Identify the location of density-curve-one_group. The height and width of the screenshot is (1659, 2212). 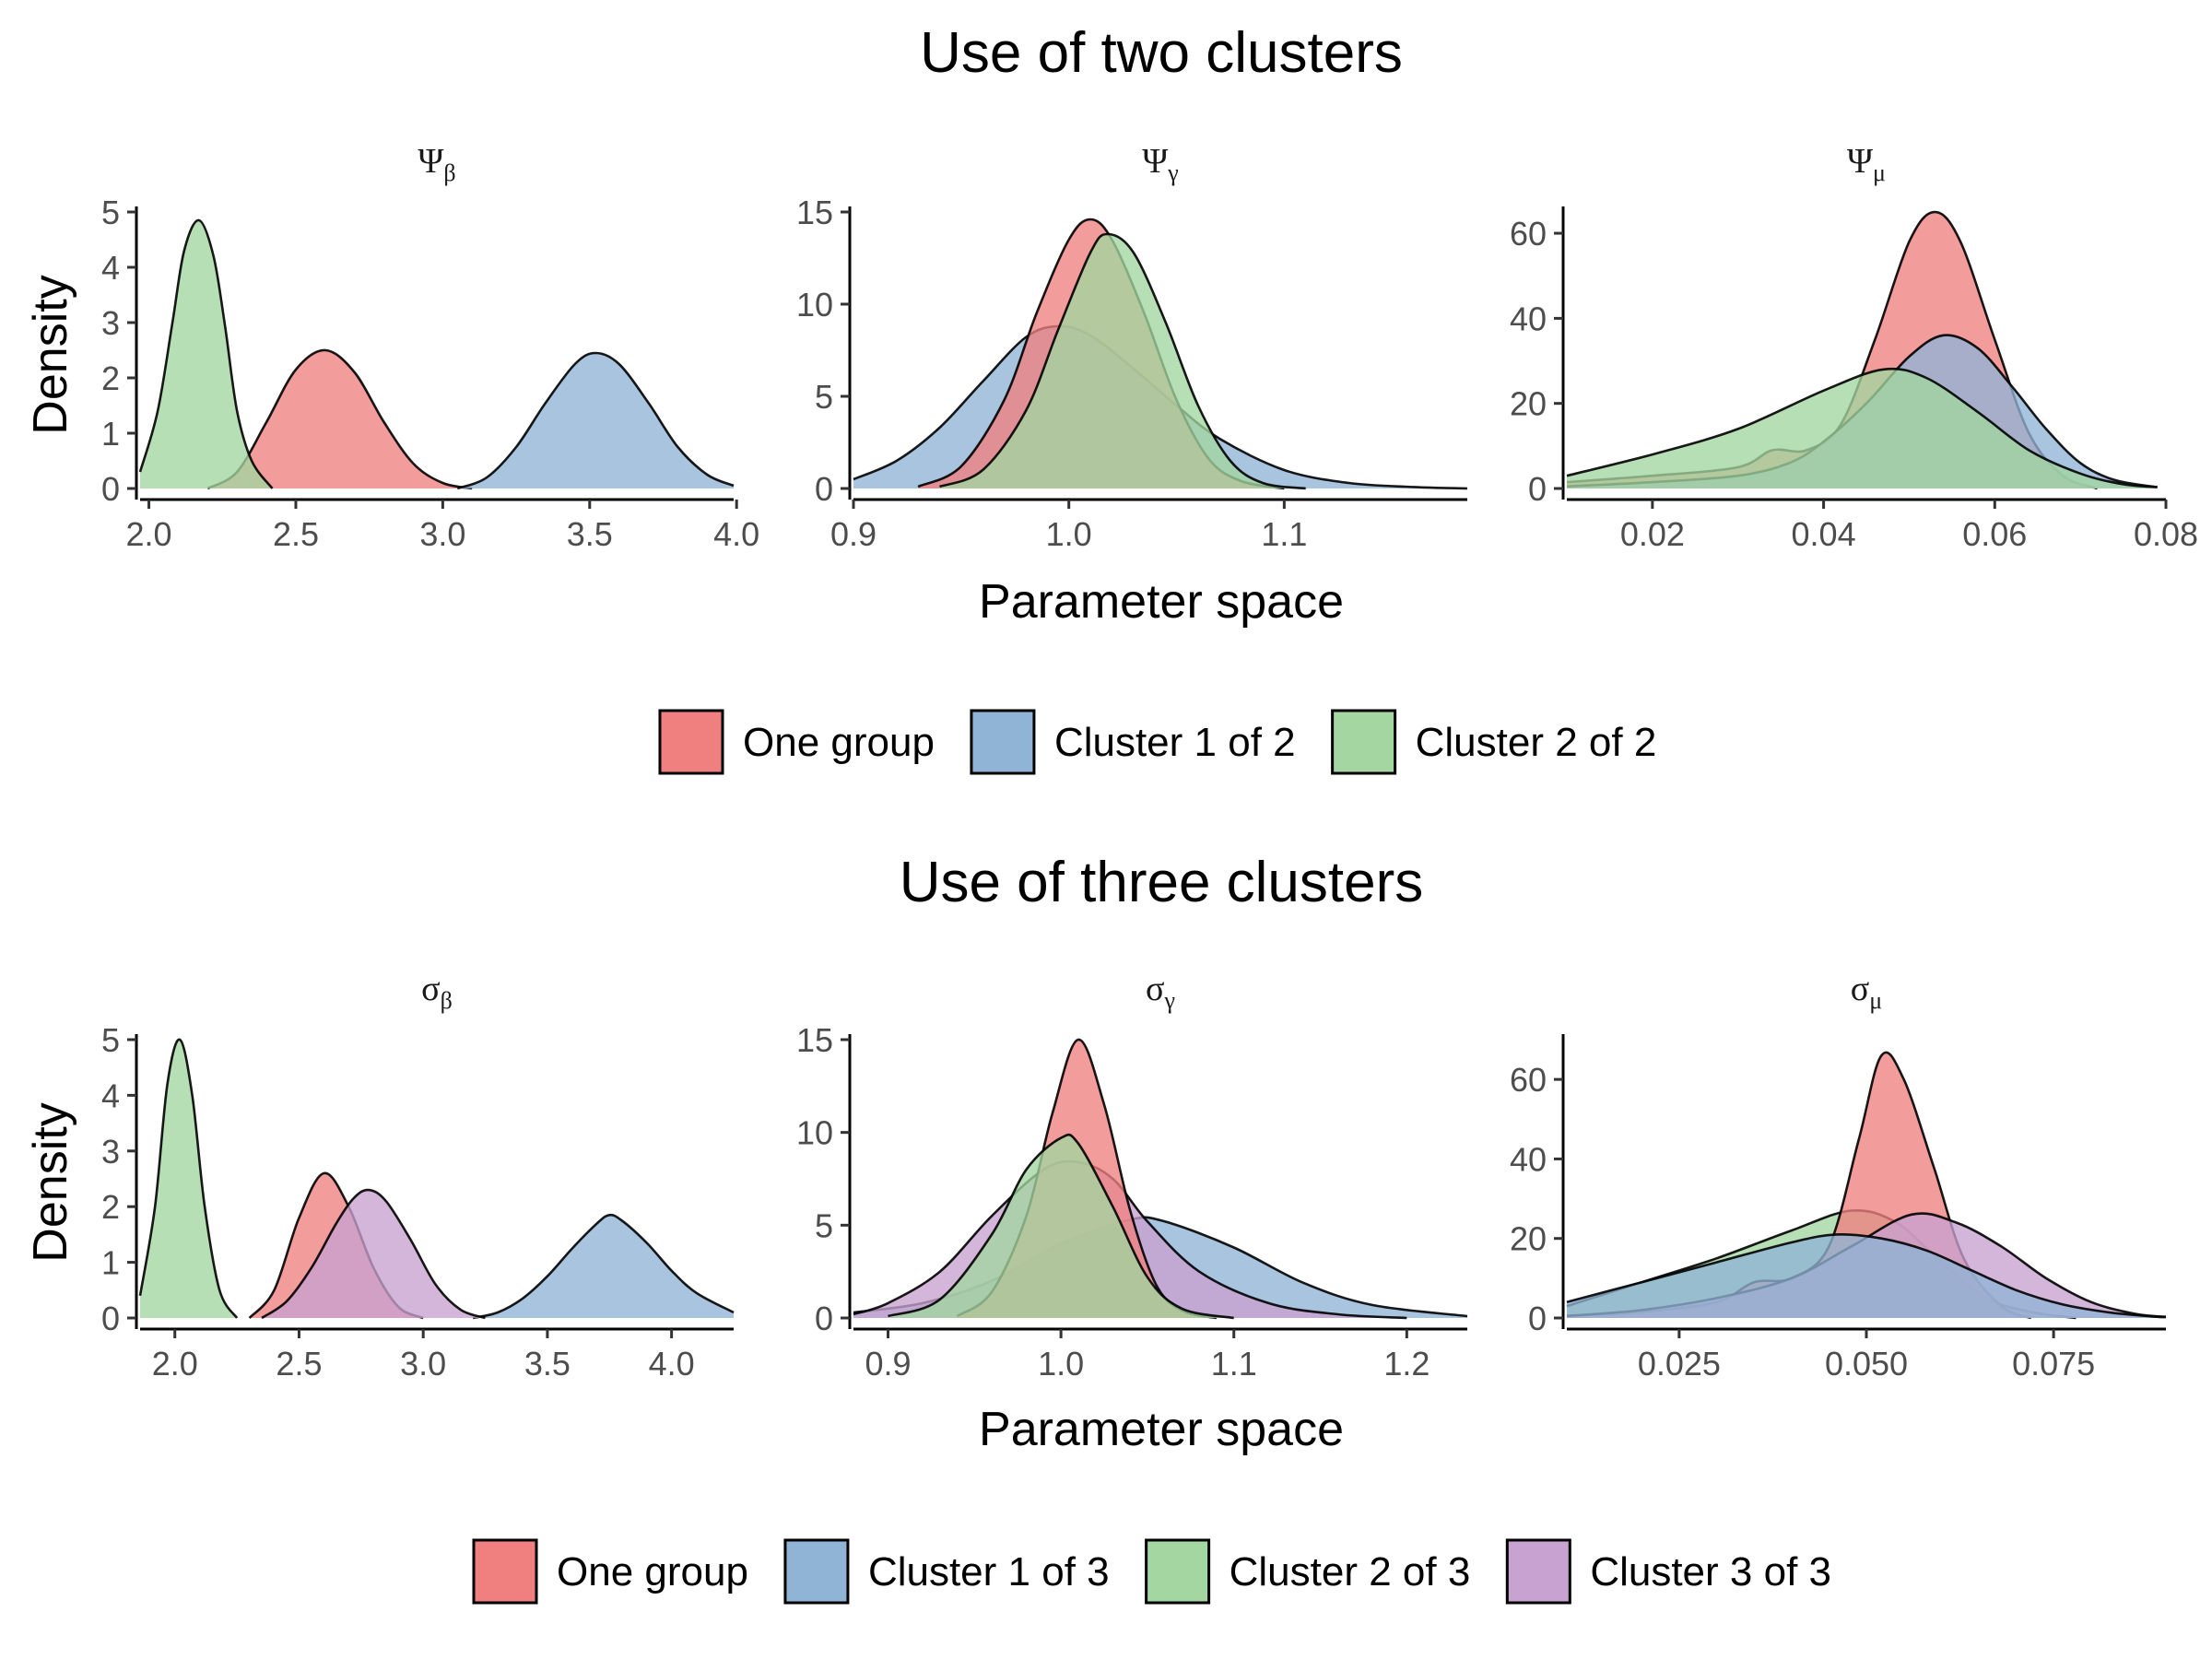
(339, 419).